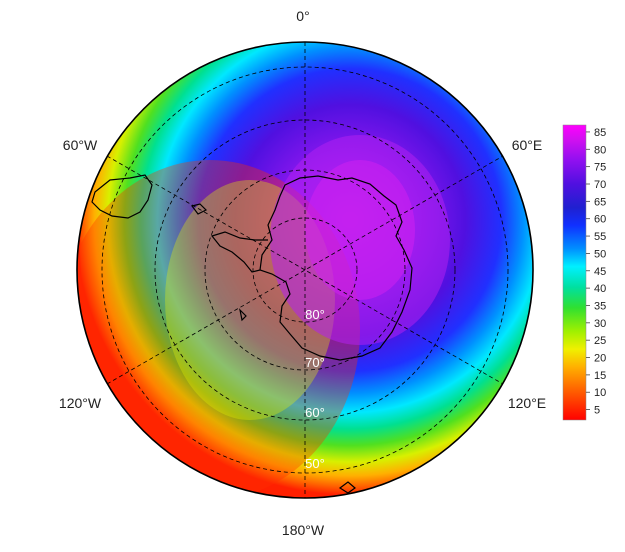 The image size is (625, 552). Describe the element at coordinates (600, 185) in the screenshot. I see `colorbar-tick-label: 70` at that location.